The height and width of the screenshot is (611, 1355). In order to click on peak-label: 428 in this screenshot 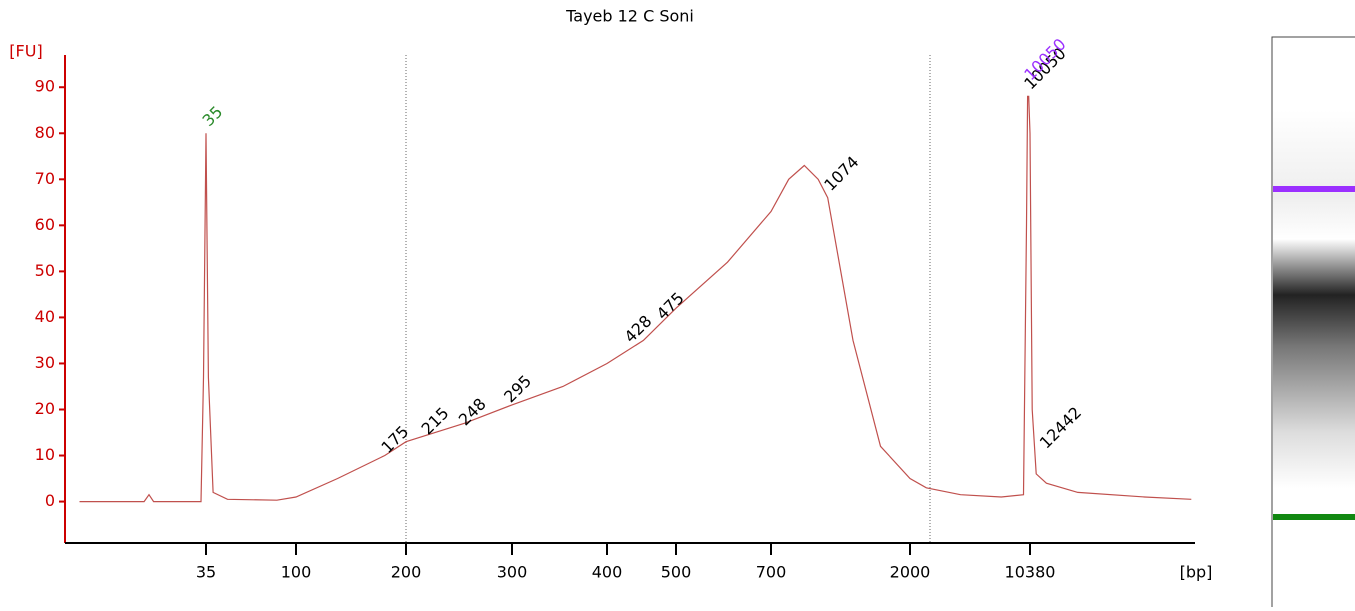, I will do `click(637, 328)`.